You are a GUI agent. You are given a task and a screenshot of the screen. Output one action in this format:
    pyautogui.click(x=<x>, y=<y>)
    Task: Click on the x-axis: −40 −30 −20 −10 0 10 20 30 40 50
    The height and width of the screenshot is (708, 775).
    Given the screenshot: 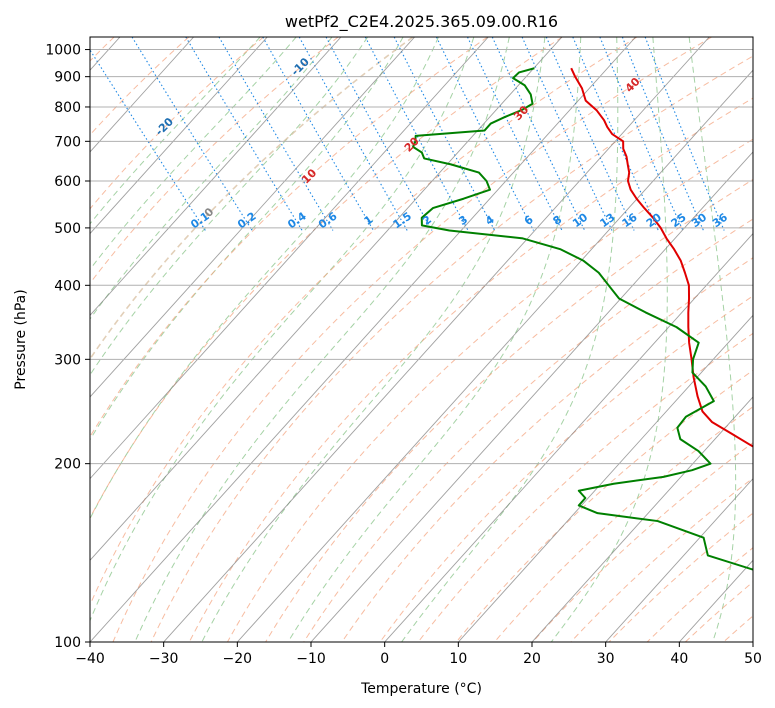 What is the action you would take?
    pyautogui.click(x=418, y=654)
    